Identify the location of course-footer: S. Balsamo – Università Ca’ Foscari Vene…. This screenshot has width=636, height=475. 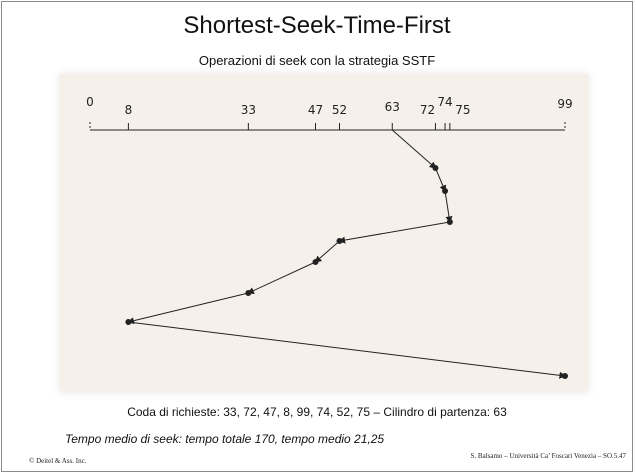
(548, 456).